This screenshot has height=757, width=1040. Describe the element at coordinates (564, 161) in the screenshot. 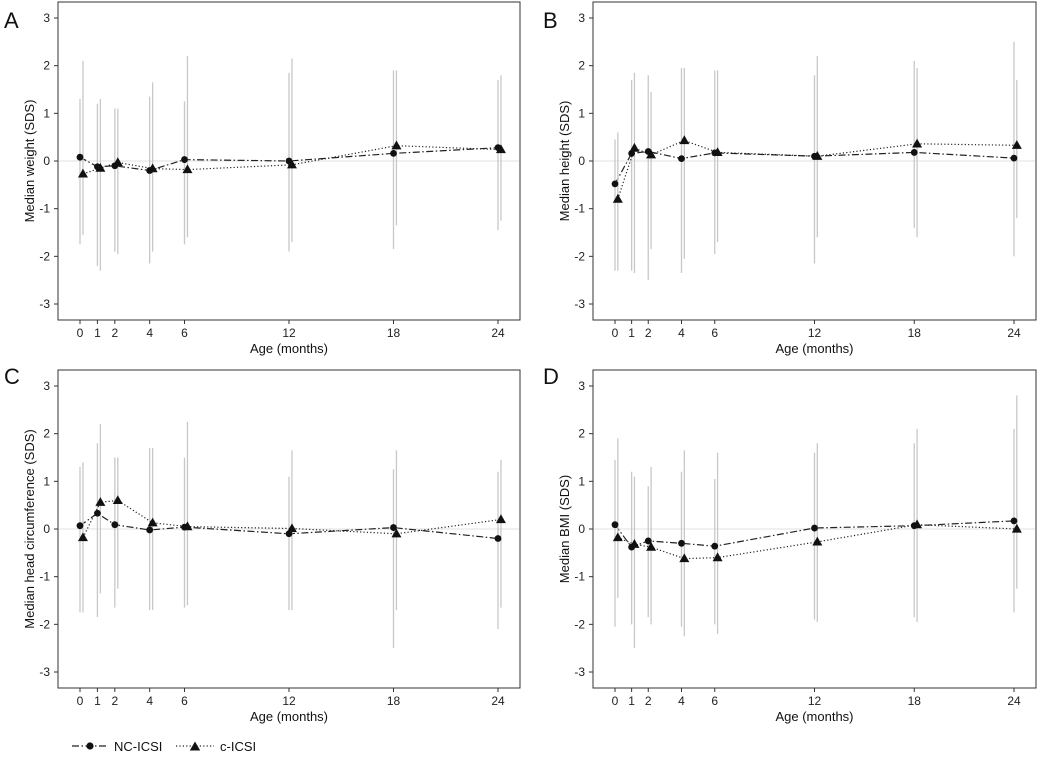

I see `y-axis-title: Median height (SDS)` at that location.